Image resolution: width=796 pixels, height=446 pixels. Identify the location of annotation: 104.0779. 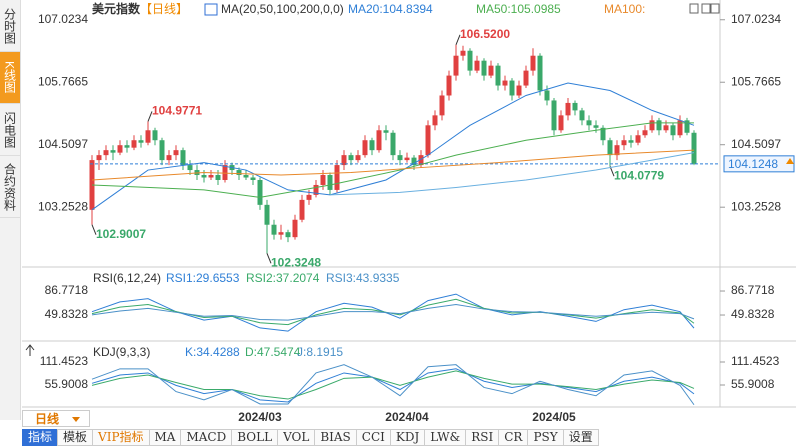
(639, 175).